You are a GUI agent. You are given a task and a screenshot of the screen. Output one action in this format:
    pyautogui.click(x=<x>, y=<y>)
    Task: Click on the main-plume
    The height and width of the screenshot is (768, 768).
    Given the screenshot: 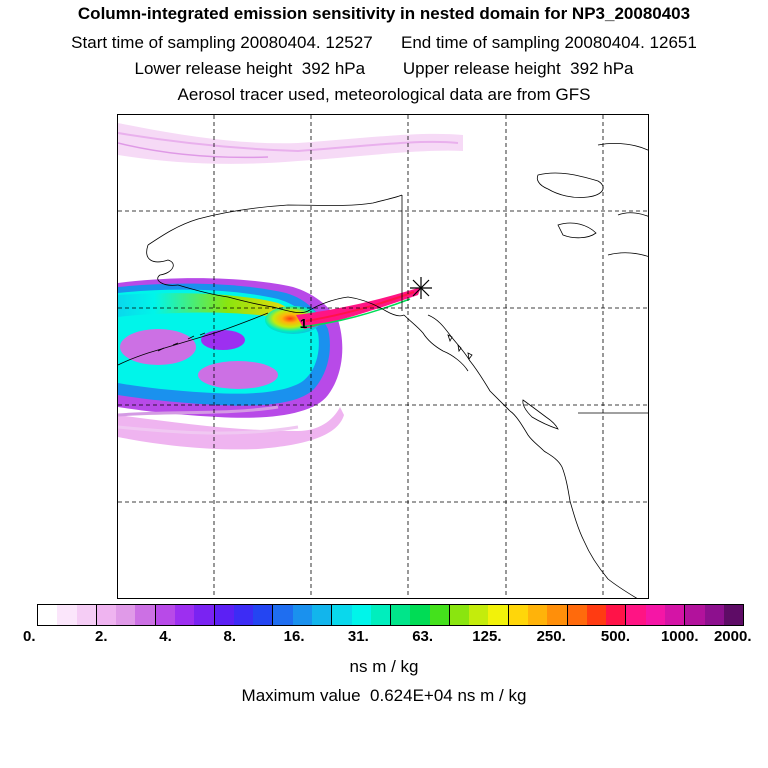 What is the action you would take?
    pyautogui.click(x=269, y=364)
    